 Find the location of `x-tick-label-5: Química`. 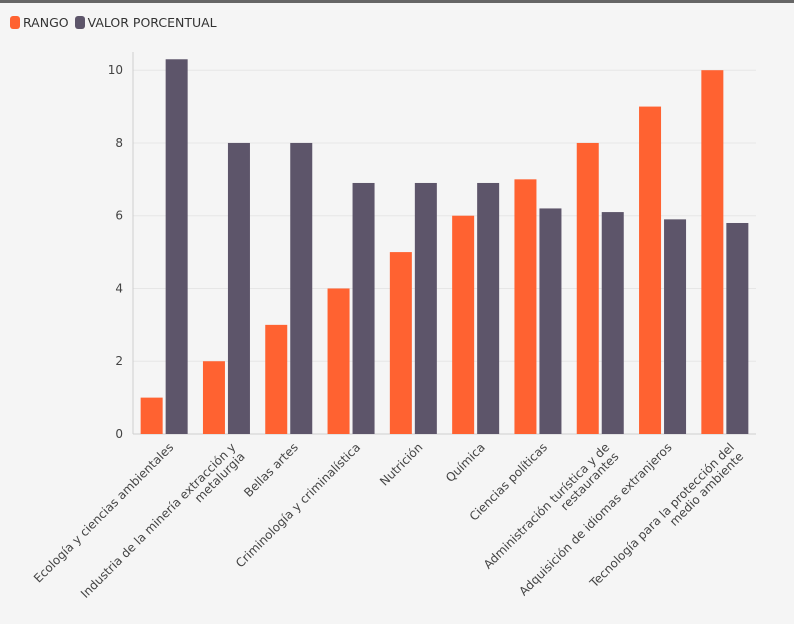

x-tick-label-5: Química is located at coordinates (465, 462).